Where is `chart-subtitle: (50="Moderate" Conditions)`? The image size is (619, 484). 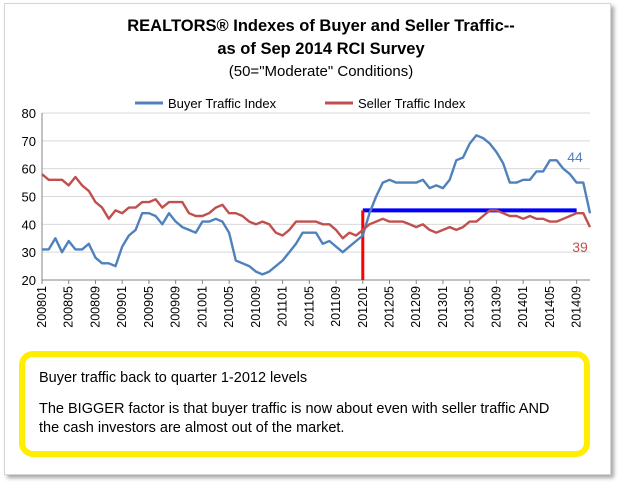 chart-subtitle: (50="Moderate" Conditions) is located at coordinates (321, 71).